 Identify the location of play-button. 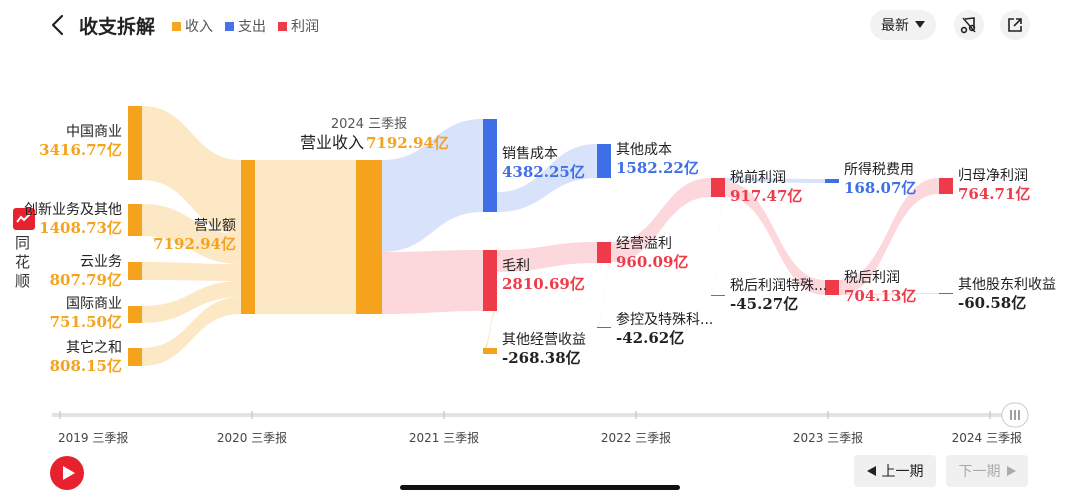
(67, 473).